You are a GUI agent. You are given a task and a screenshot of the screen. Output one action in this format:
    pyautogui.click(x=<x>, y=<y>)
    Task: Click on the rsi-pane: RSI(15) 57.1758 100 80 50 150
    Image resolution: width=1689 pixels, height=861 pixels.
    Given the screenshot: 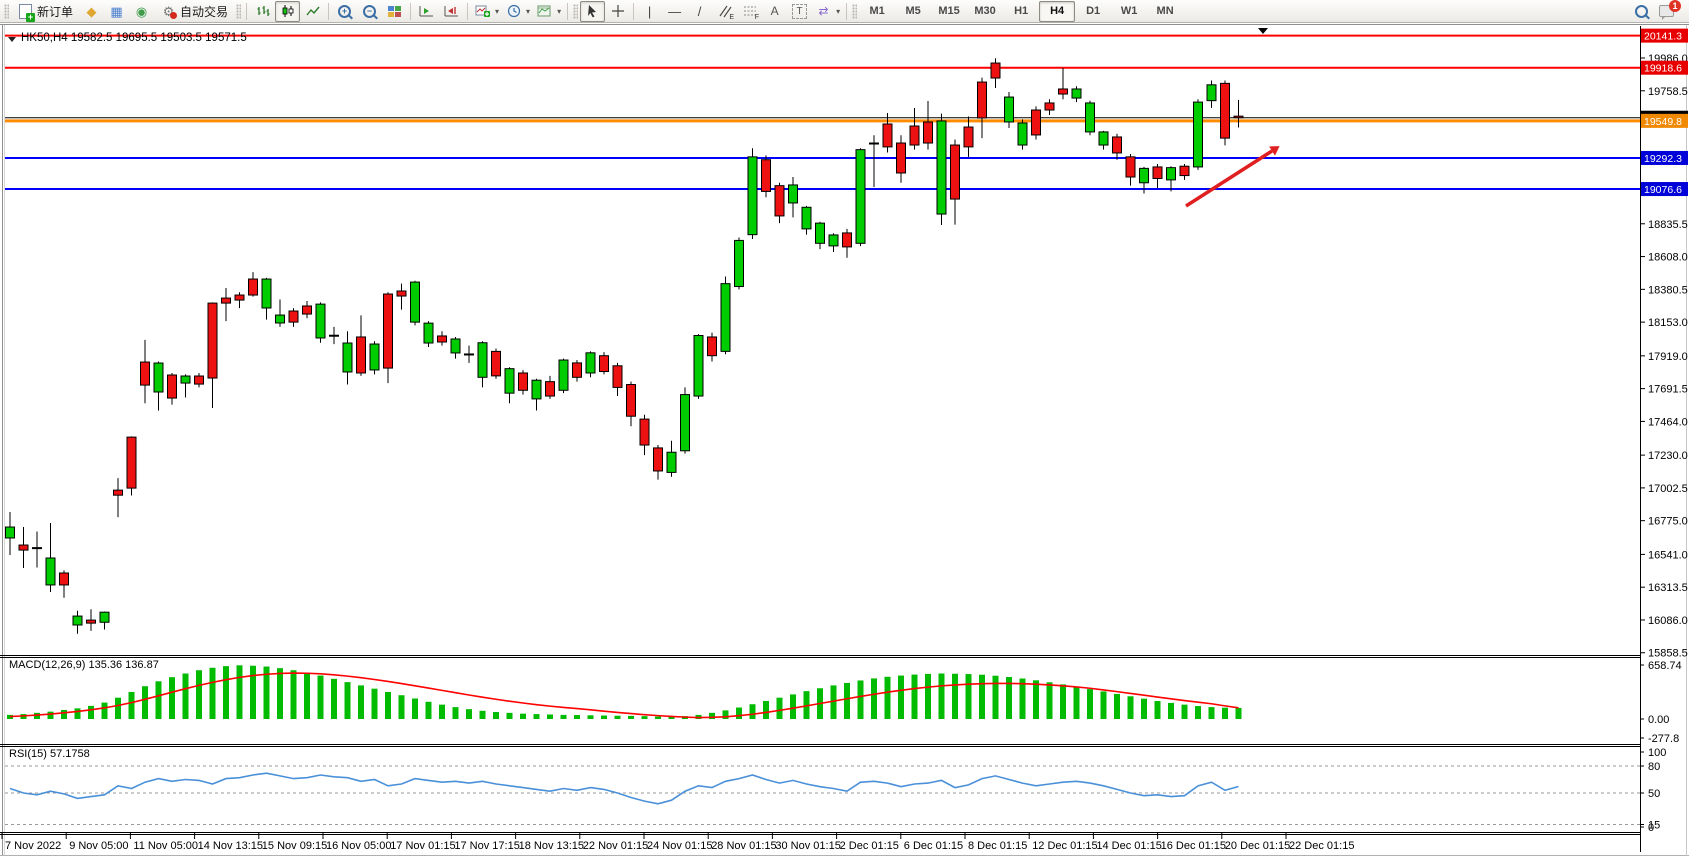 What is the action you would take?
    pyautogui.click(x=835, y=790)
    